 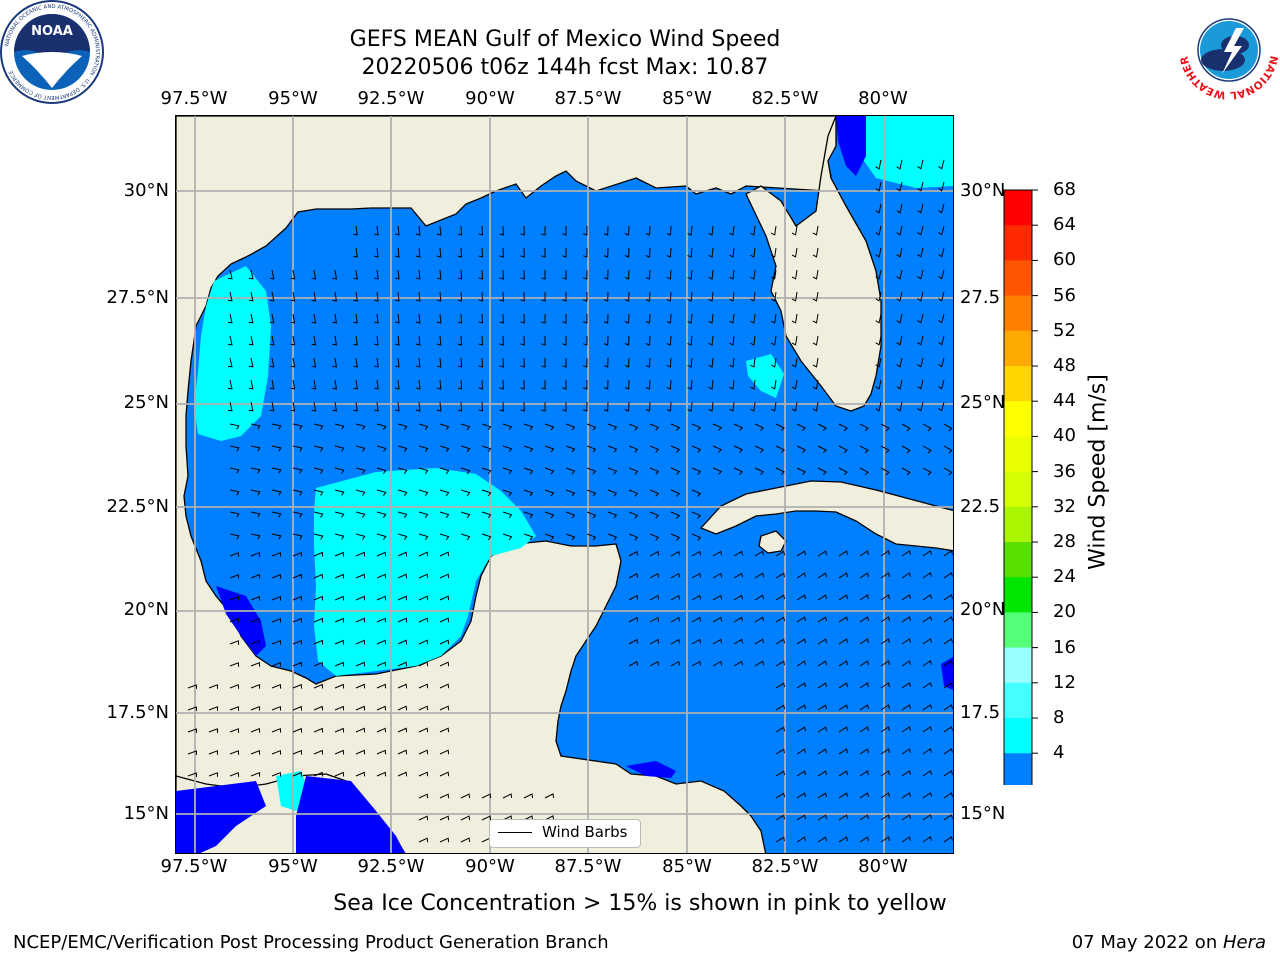 What do you see at coordinates (883, 98) in the screenshot?
I see `lon-label-top: 80°W` at bounding box center [883, 98].